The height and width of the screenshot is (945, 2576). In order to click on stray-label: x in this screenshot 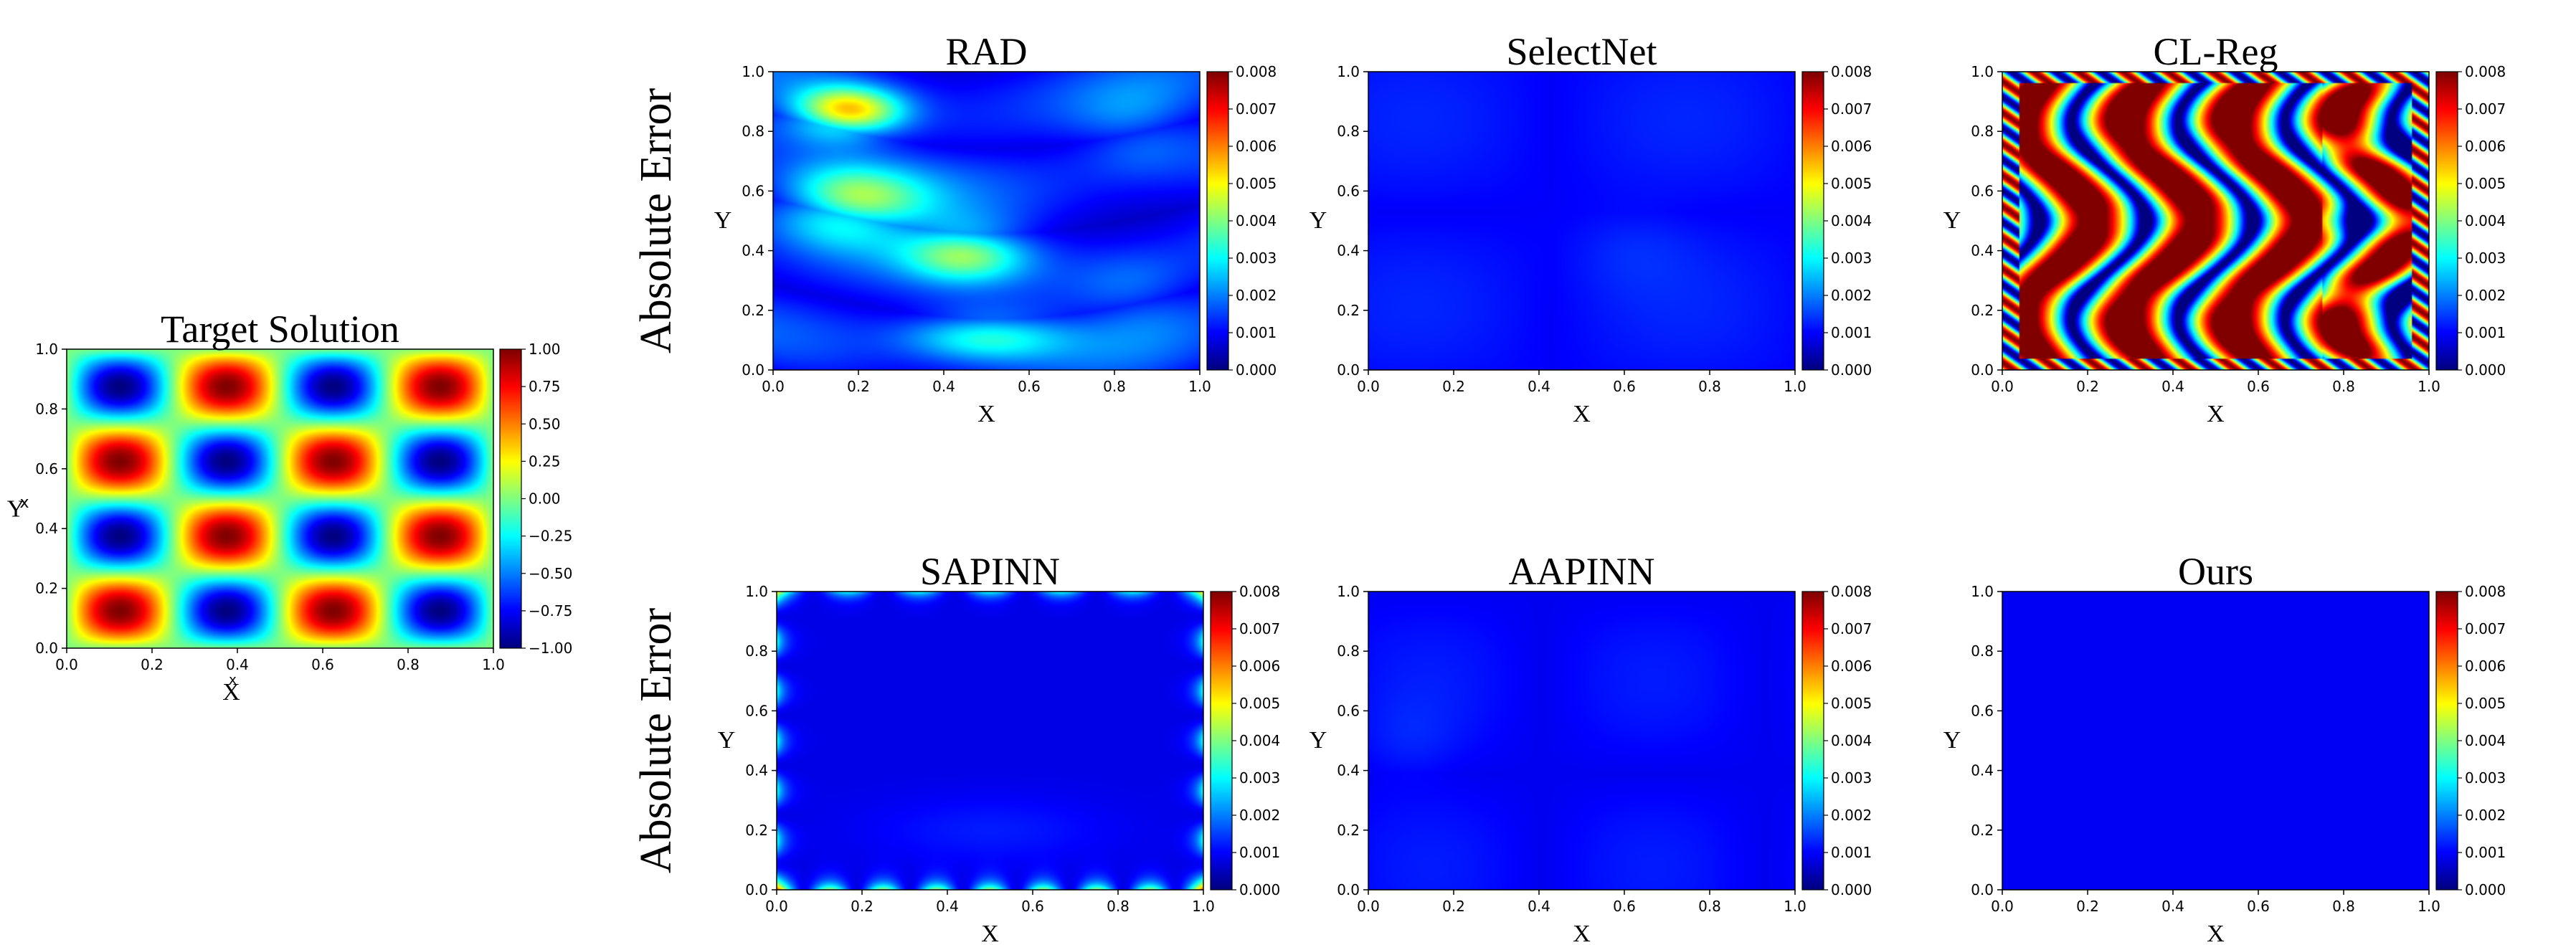, I will do `click(24, 503)`.